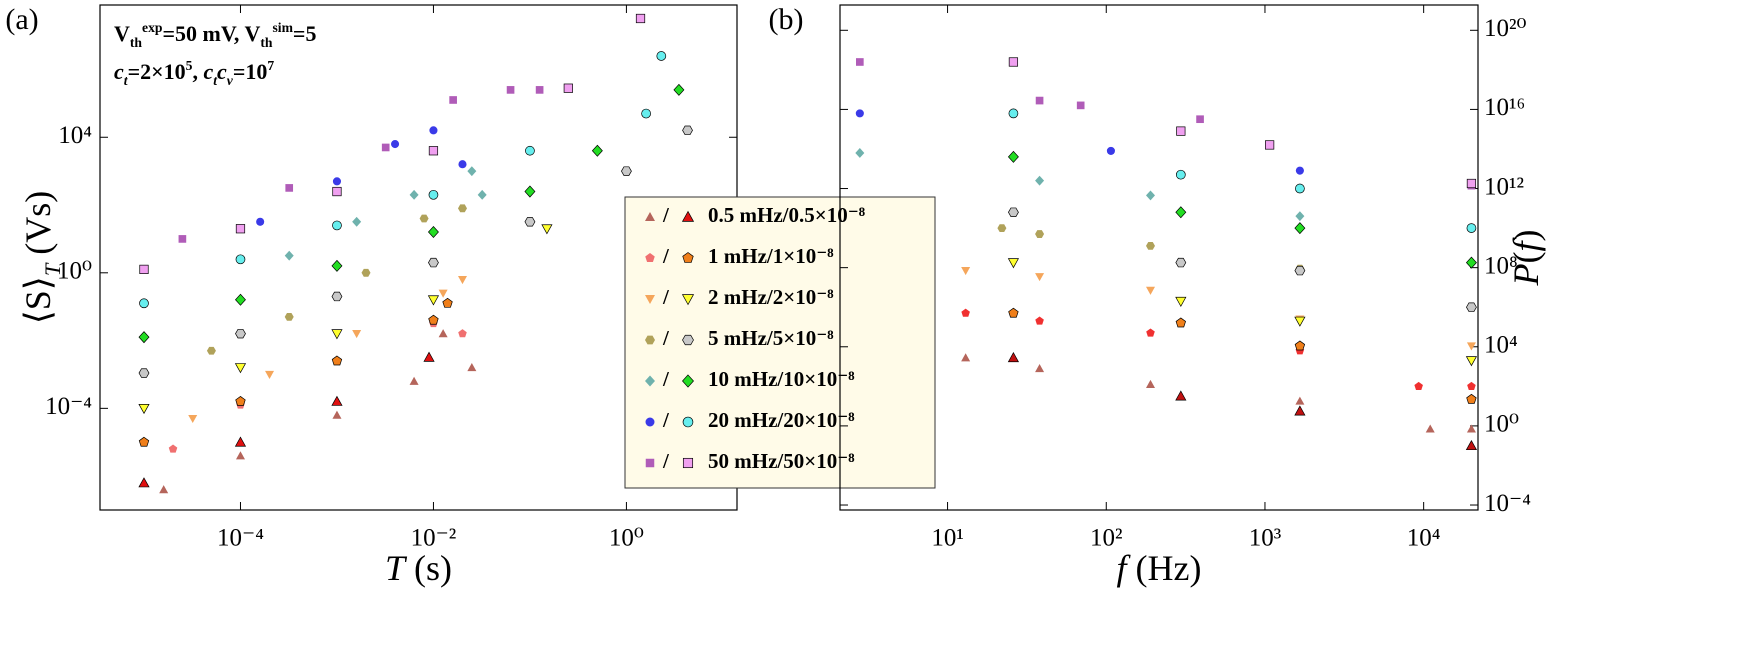 The image size is (1755, 671). I want to click on legend-label: 20 mHz/20×10⁻⁸, so click(781, 420).